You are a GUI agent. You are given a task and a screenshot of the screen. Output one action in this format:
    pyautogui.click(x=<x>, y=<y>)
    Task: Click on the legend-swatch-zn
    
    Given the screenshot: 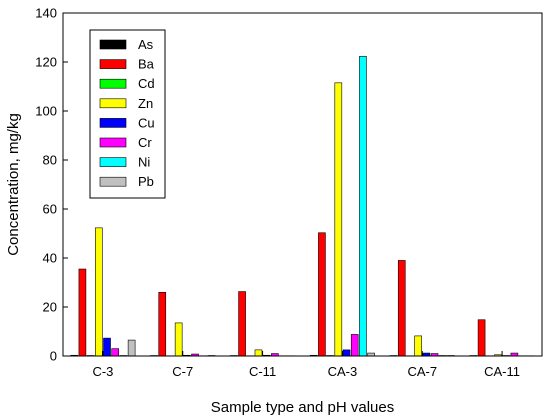 What is the action you would take?
    pyautogui.click(x=113, y=103)
    